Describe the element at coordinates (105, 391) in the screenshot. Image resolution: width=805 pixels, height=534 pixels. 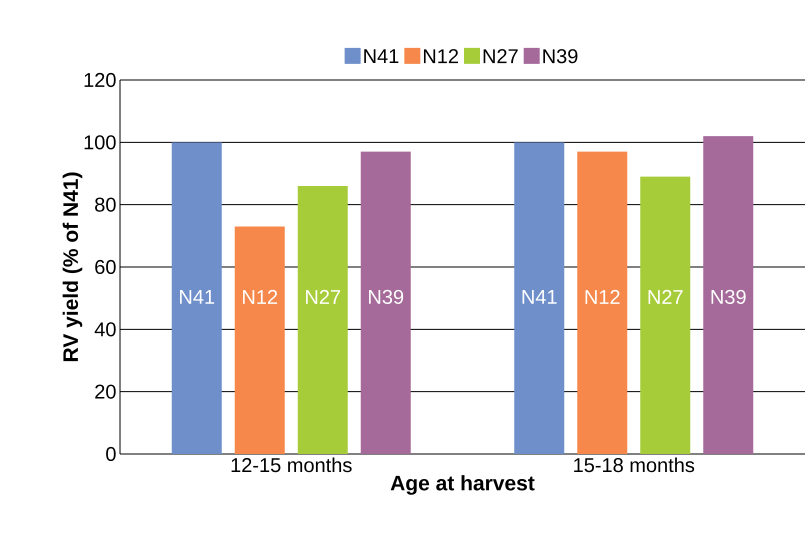
I see `y-tick-label: 20` at that location.